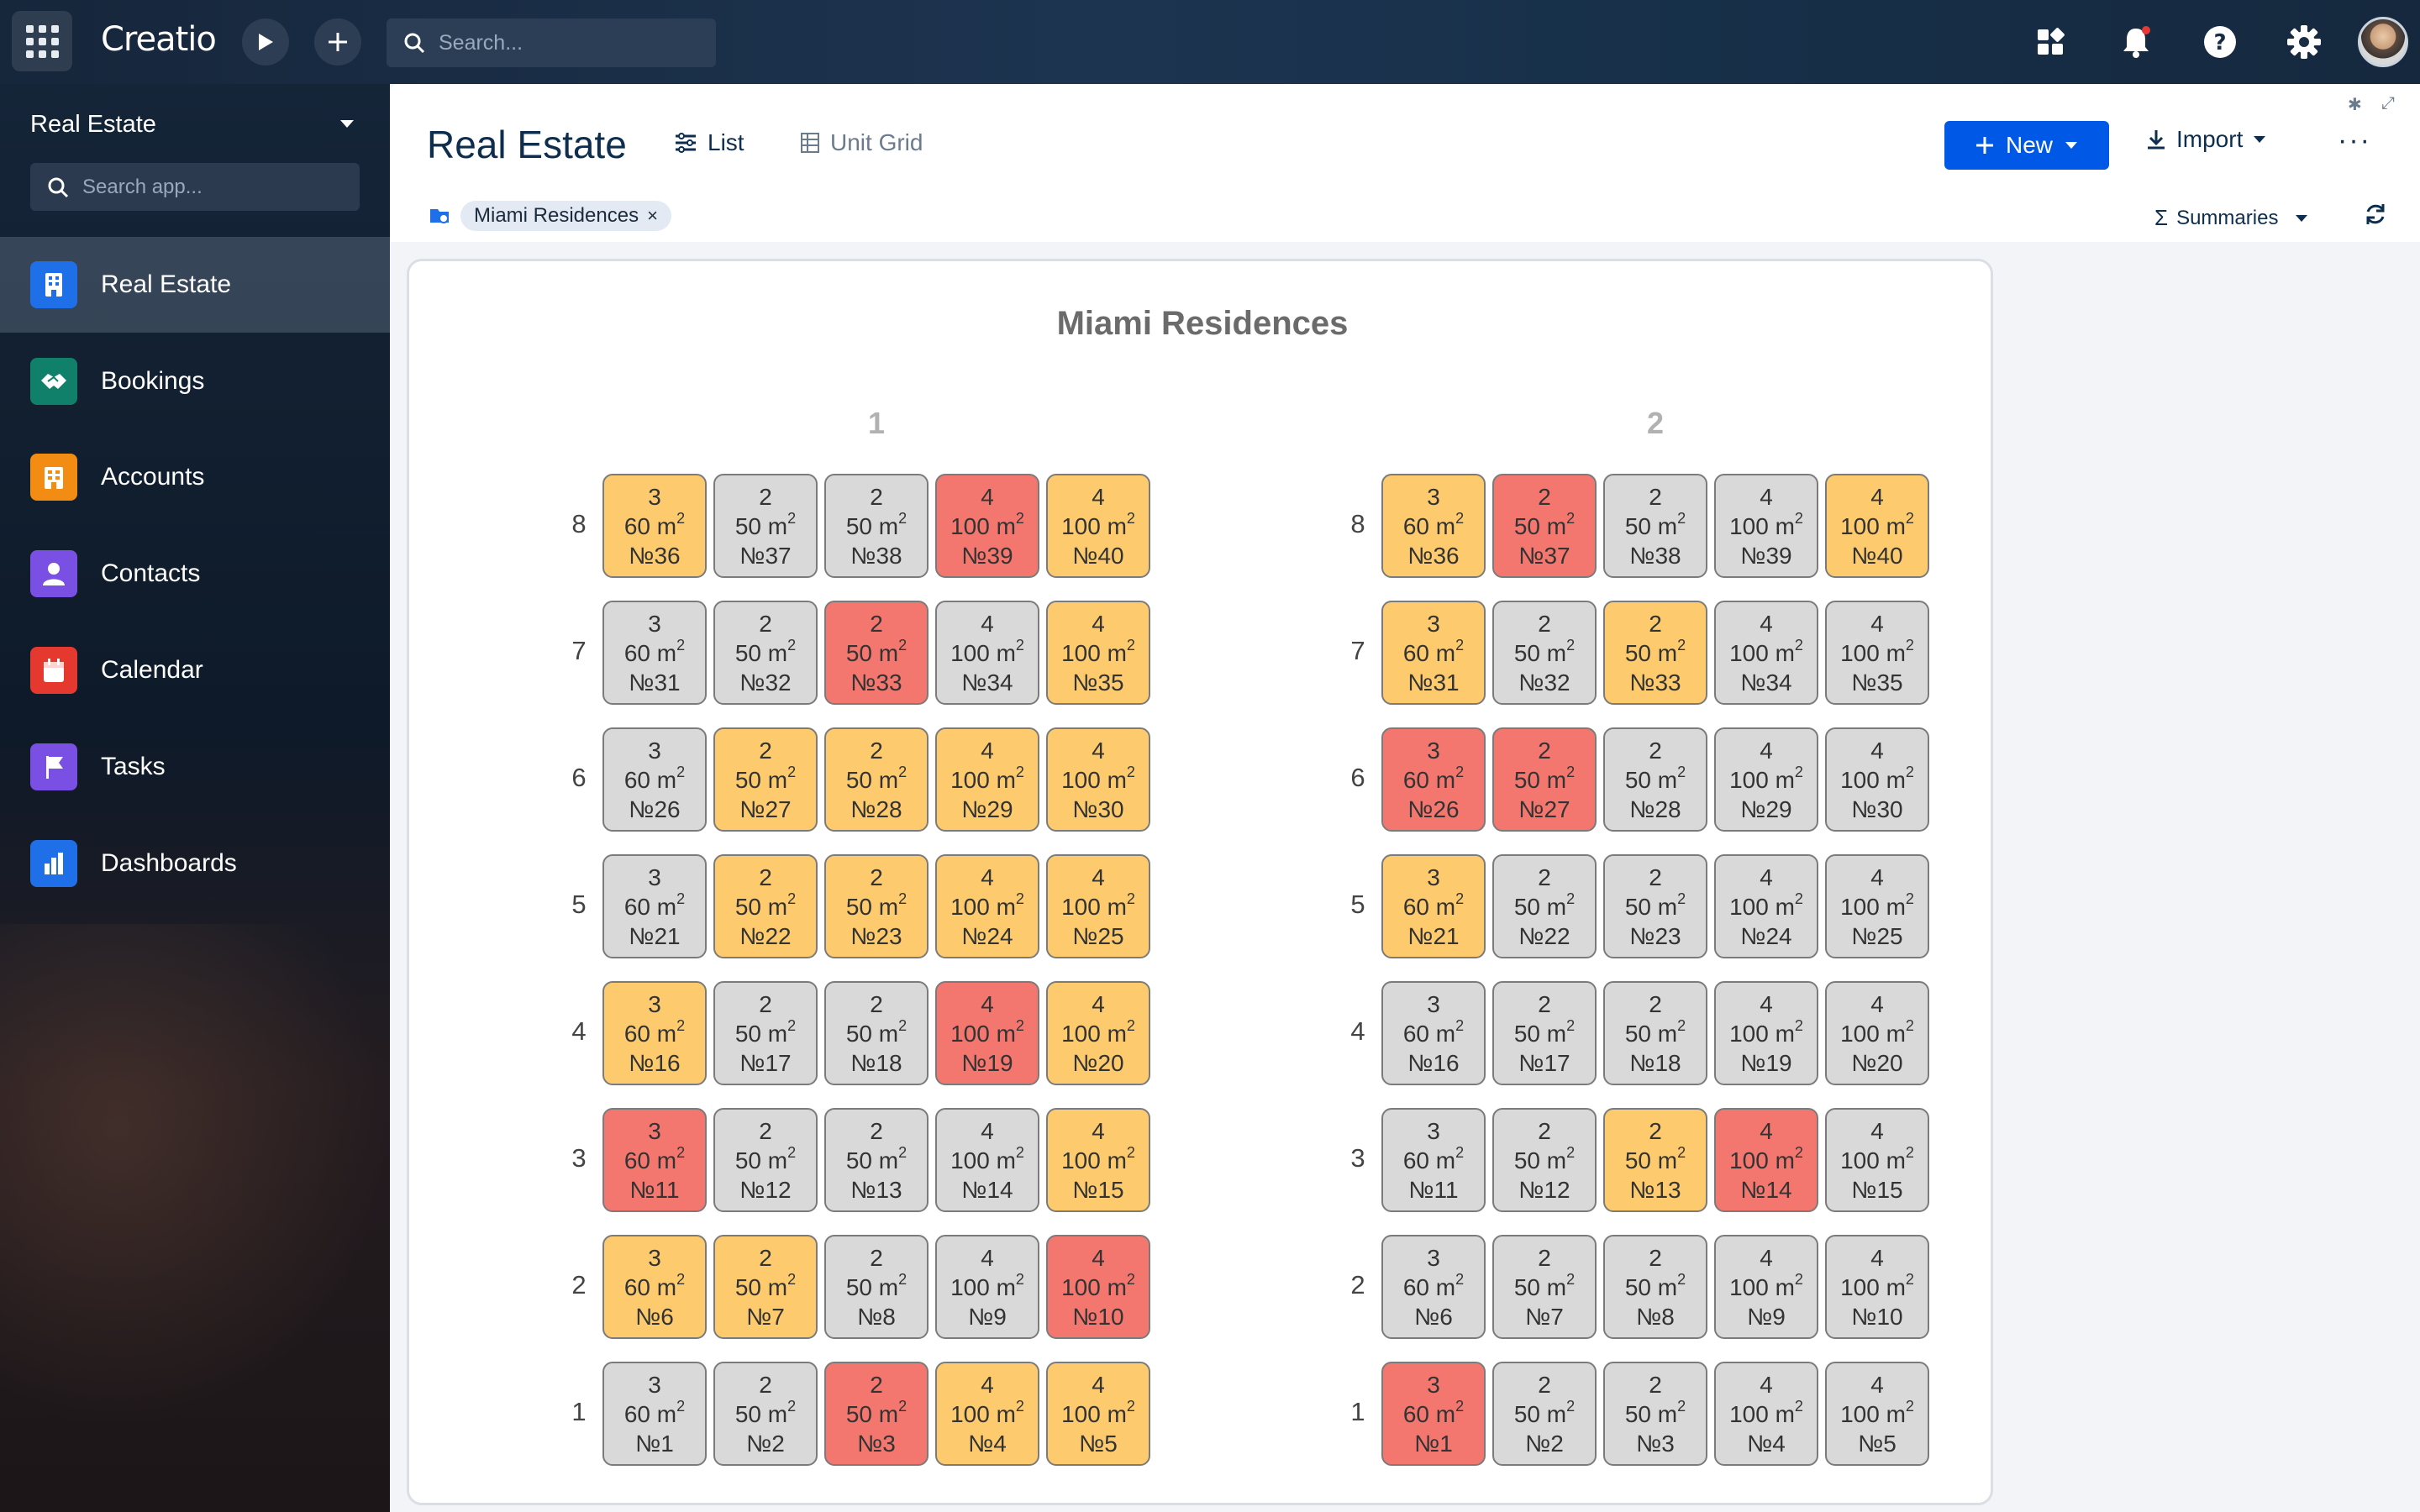 This screenshot has height=1512, width=2420. Describe the element at coordinates (1098, 779) in the screenshot. I see `unit-cell: 4 100 m2 №30` at that location.